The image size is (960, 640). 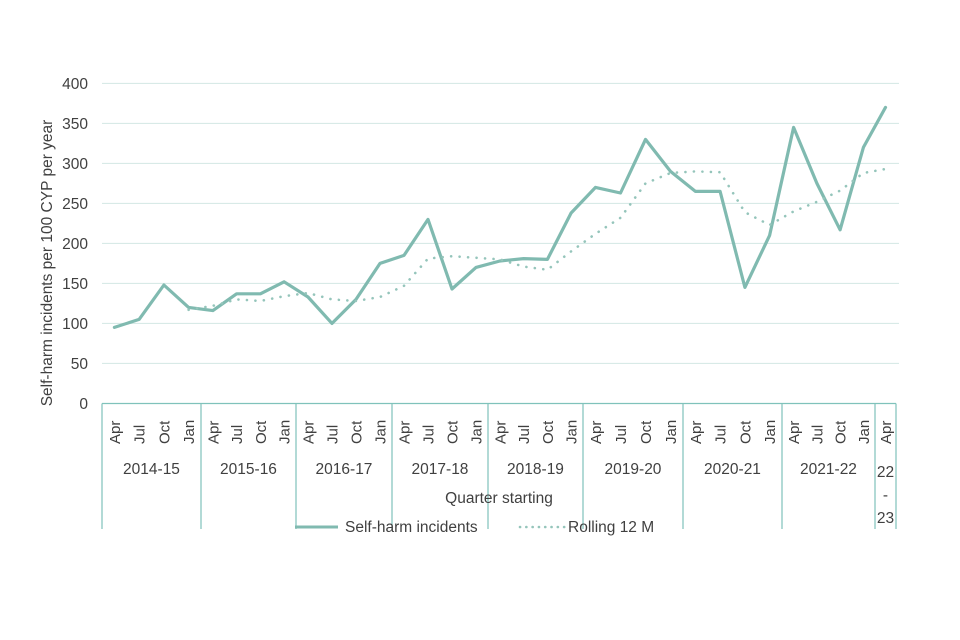 What do you see at coordinates (732, 469) in the screenshot?
I see `year-label-2020-21: 2020-21` at bounding box center [732, 469].